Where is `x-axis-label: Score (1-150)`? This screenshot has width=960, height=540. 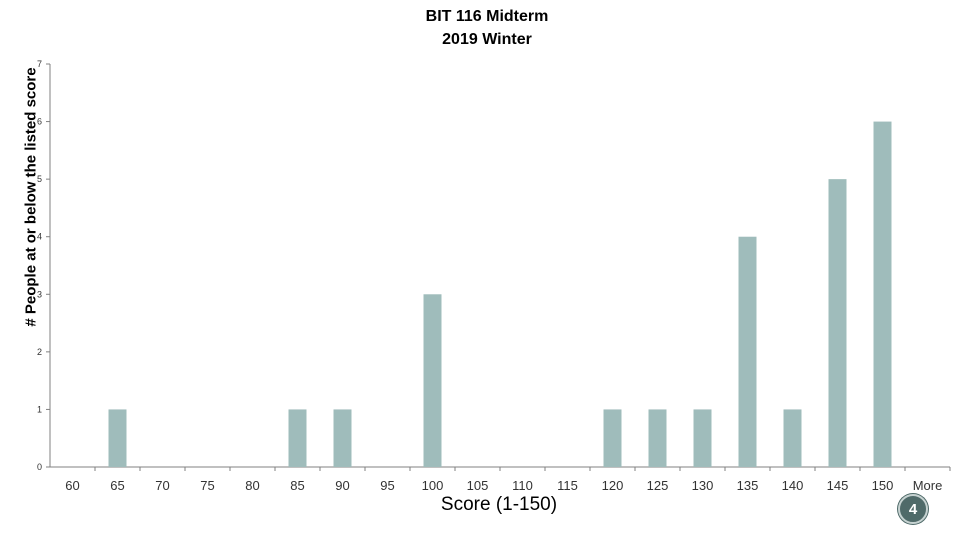
x-axis-label: Score (1-150) is located at coordinates (499, 504).